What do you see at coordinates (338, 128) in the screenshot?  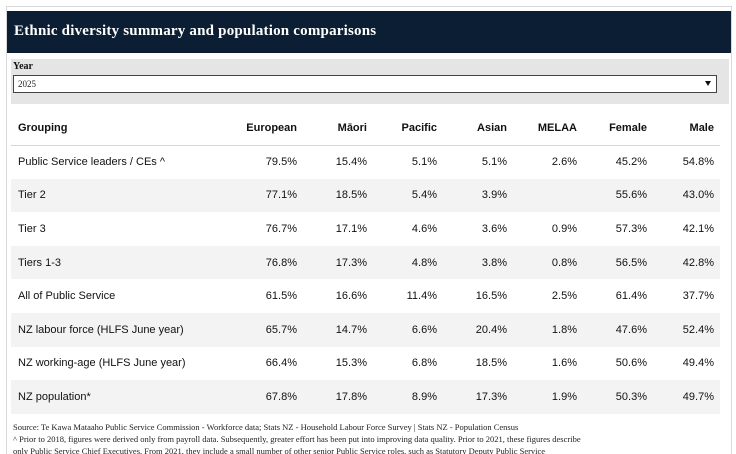 I see `column-header: Māori` at bounding box center [338, 128].